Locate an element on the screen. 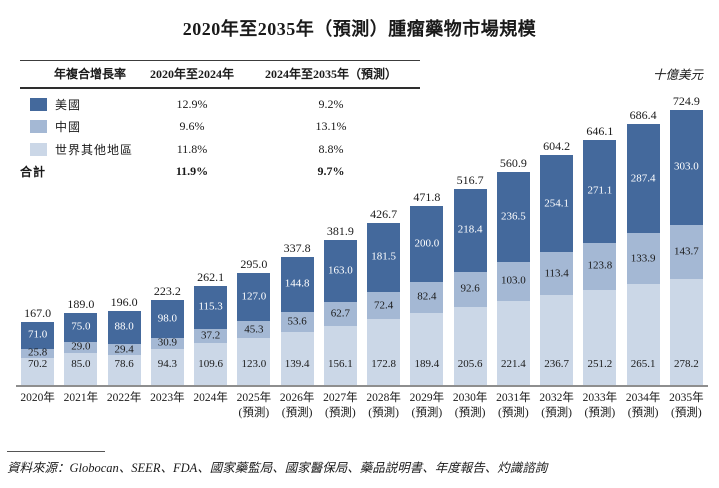 The height and width of the screenshot is (488, 719). bar-column: 167.0 71.0 25.8 70.2 is located at coordinates (37, 346).